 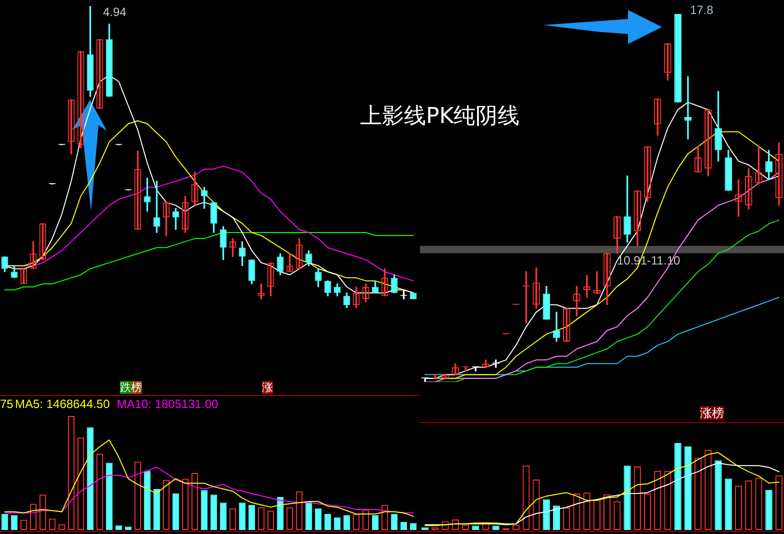 I want to click on candlestick, so click(x=556, y=327).